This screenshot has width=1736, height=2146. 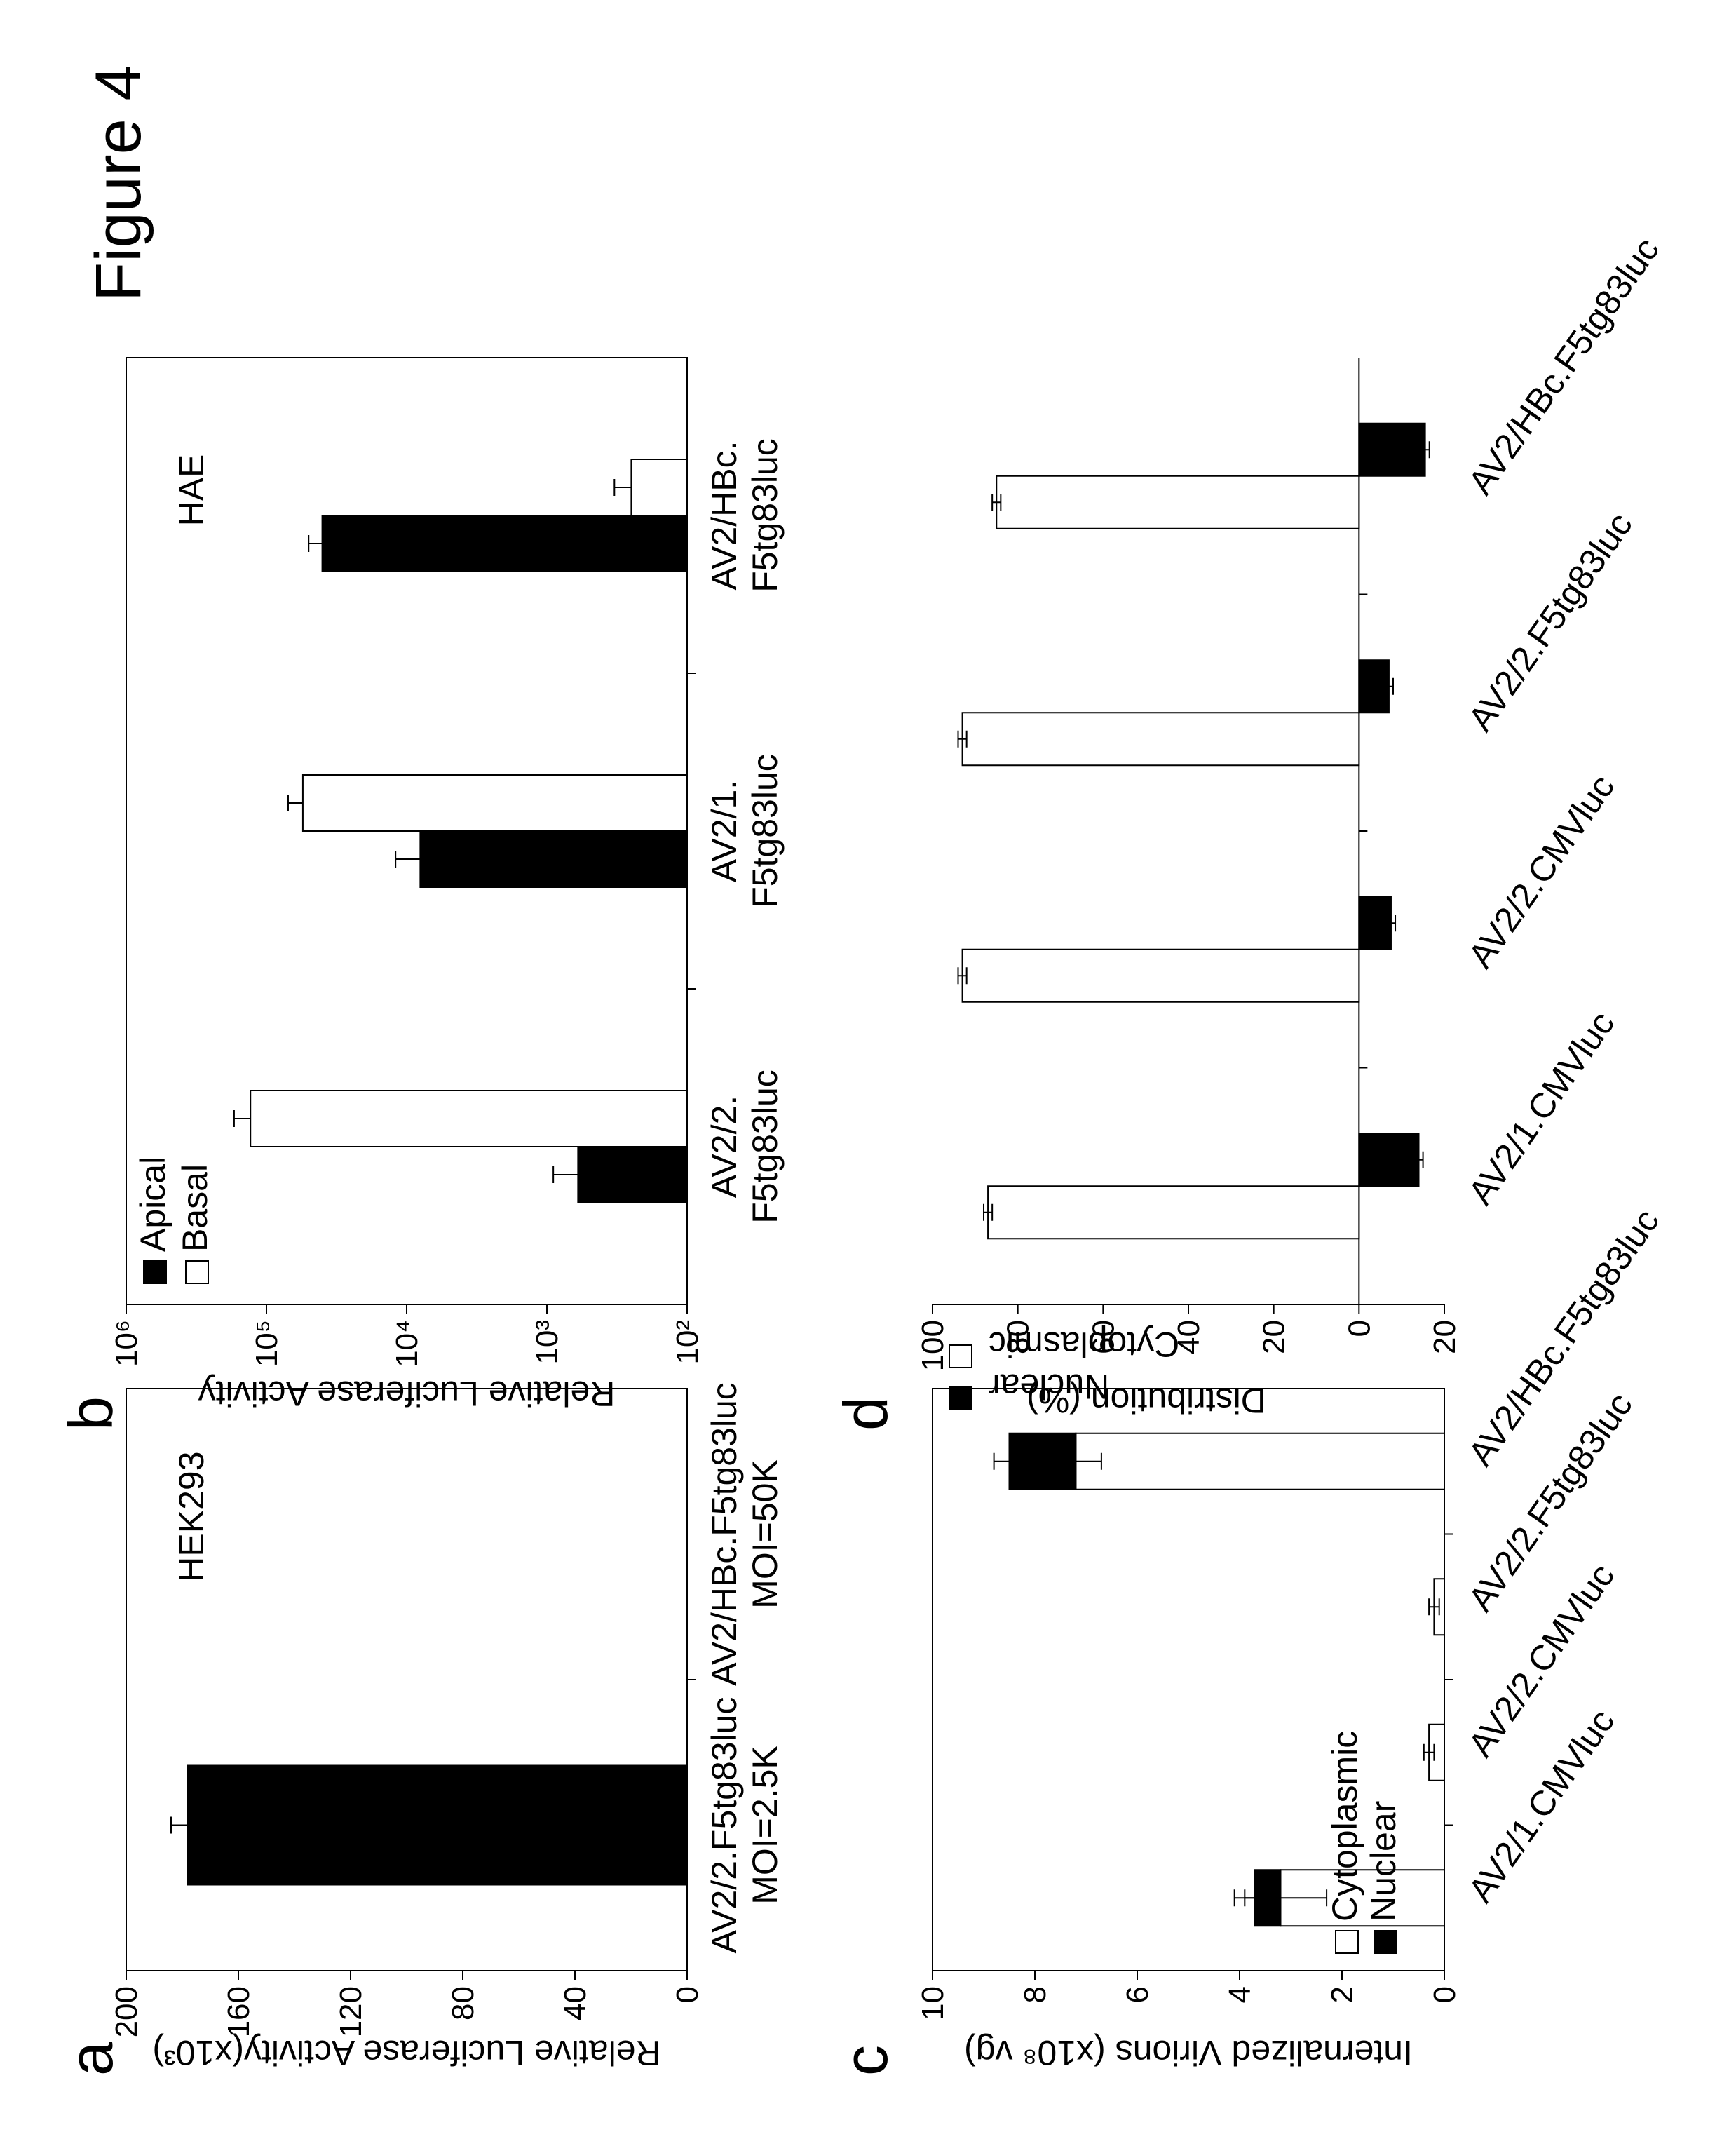 What do you see at coordinates (547, 1342) in the screenshot?
I see `panel-b-ytick-label: 10³` at bounding box center [547, 1342].